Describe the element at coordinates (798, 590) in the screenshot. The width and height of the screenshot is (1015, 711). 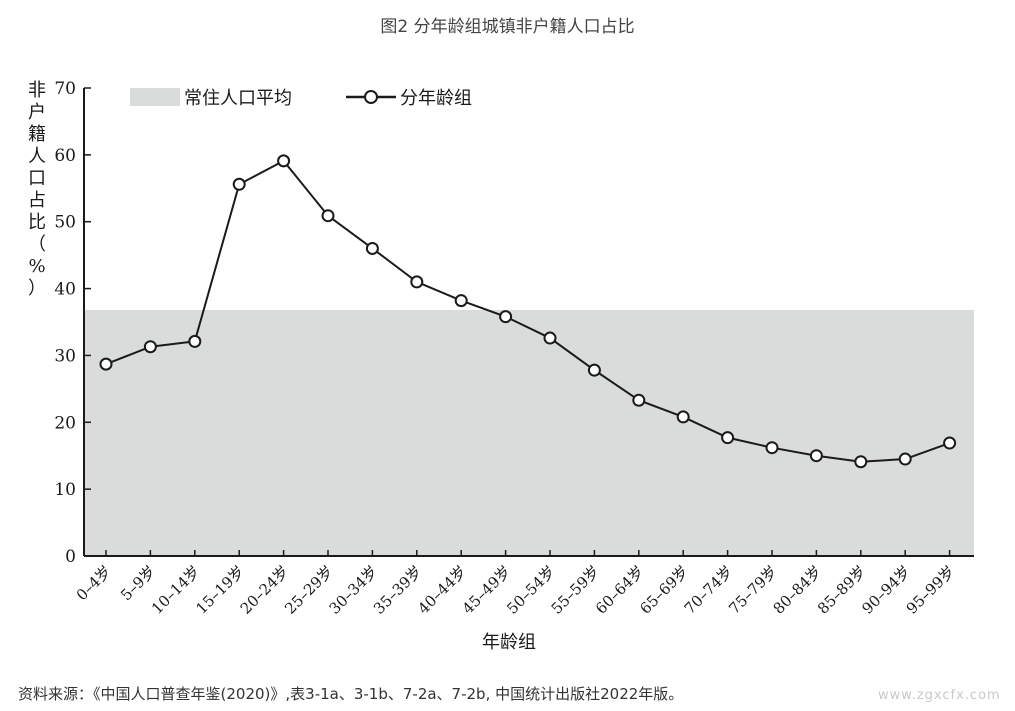
I see `x-tick-label: 80–84岁` at that location.